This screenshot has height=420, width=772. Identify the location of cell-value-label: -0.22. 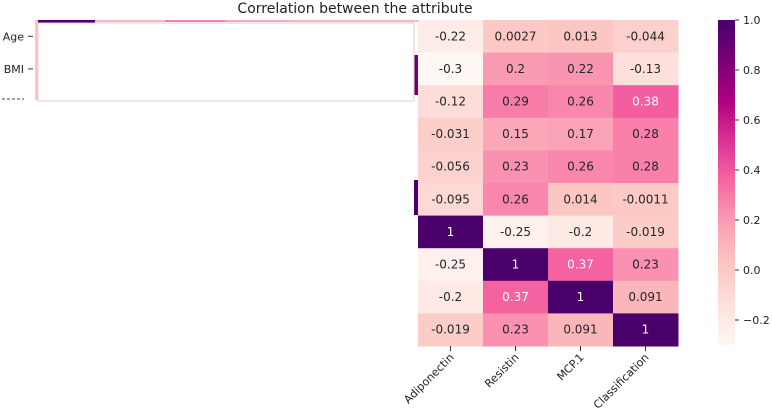
(450, 36).